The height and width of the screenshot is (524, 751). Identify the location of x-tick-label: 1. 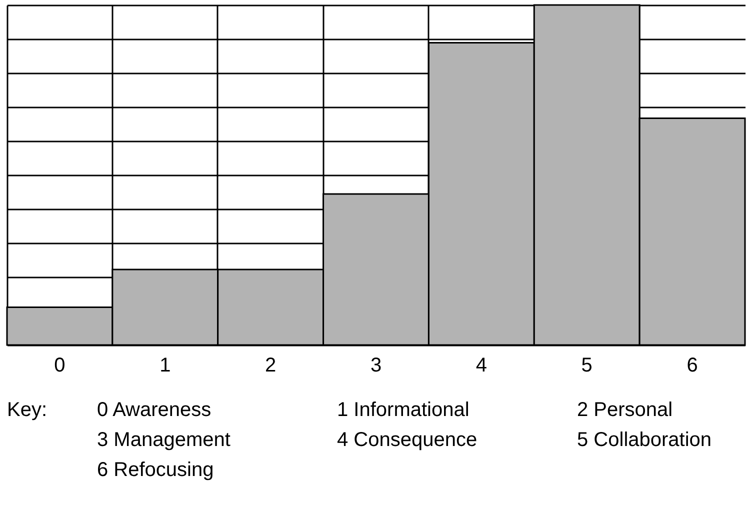
(165, 365).